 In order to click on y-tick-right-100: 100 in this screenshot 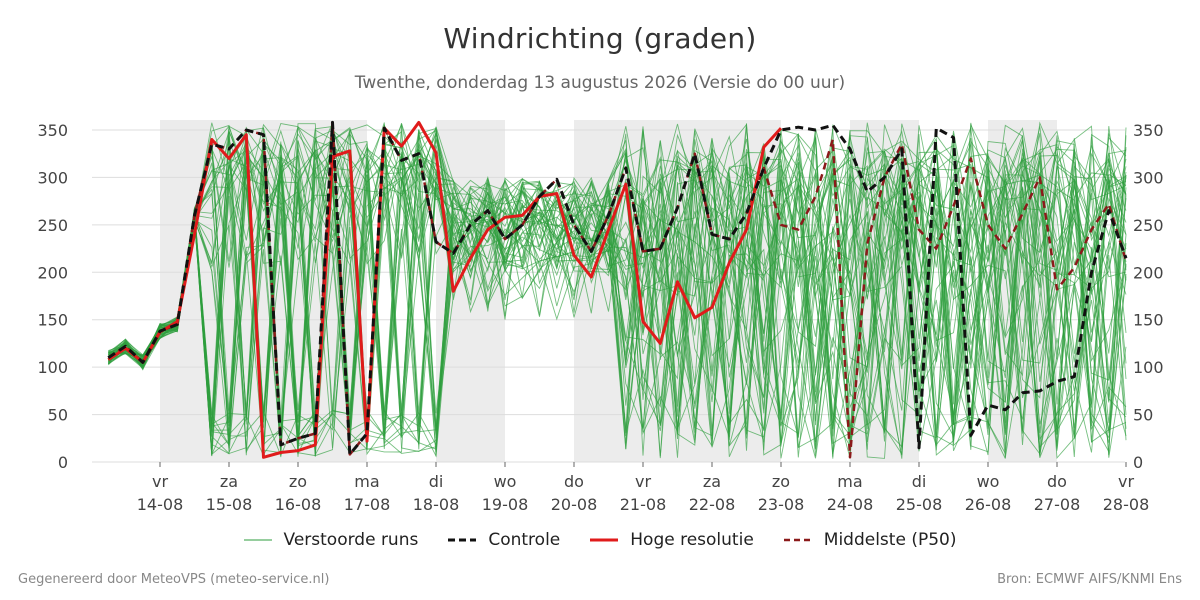, I will do `click(1148, 367)`.